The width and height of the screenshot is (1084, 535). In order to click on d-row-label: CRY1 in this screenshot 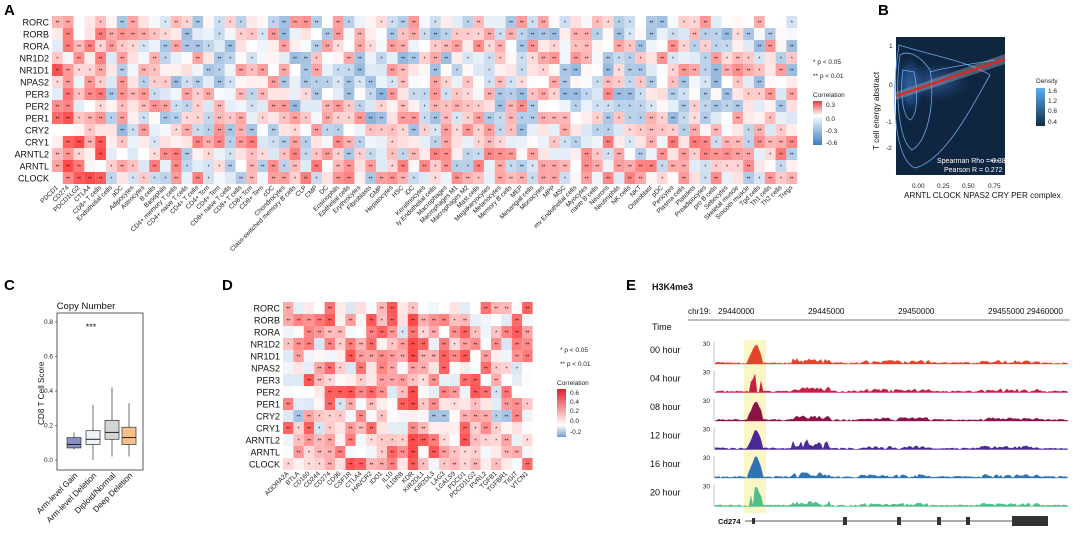, I will do `click(268, 428)`.